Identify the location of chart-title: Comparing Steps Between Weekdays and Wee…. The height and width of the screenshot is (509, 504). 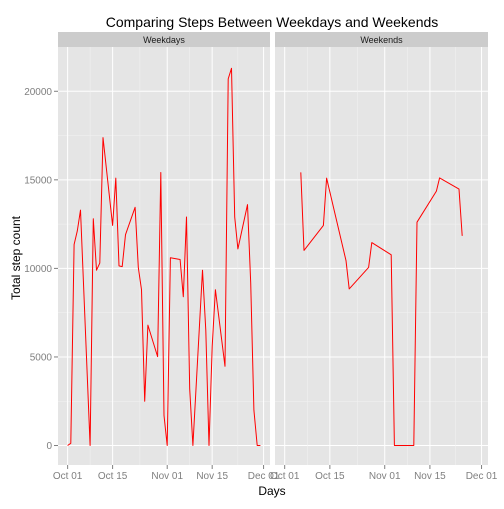
(272, 22).